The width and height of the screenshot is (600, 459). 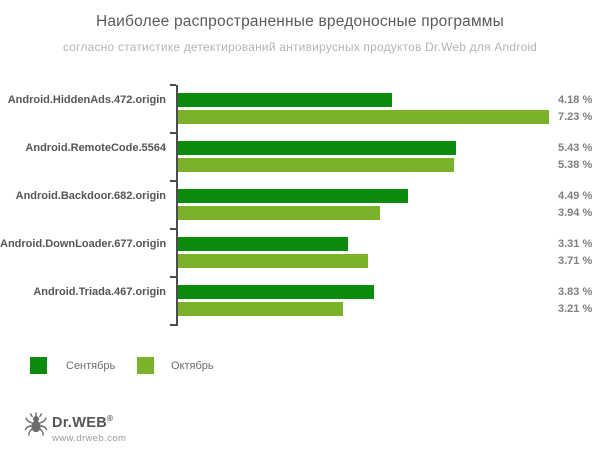 I want to click on value-label-october: 3.71 %, so click(x=575, y=261).